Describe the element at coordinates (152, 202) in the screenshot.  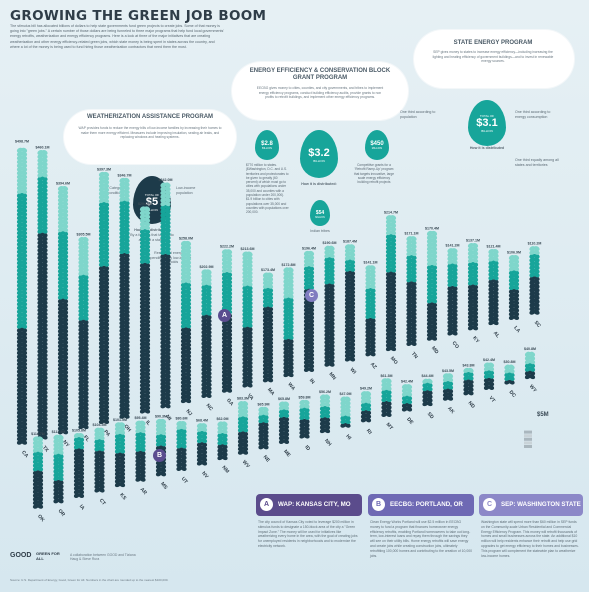
I see `wap-total-value: $5` at that location.